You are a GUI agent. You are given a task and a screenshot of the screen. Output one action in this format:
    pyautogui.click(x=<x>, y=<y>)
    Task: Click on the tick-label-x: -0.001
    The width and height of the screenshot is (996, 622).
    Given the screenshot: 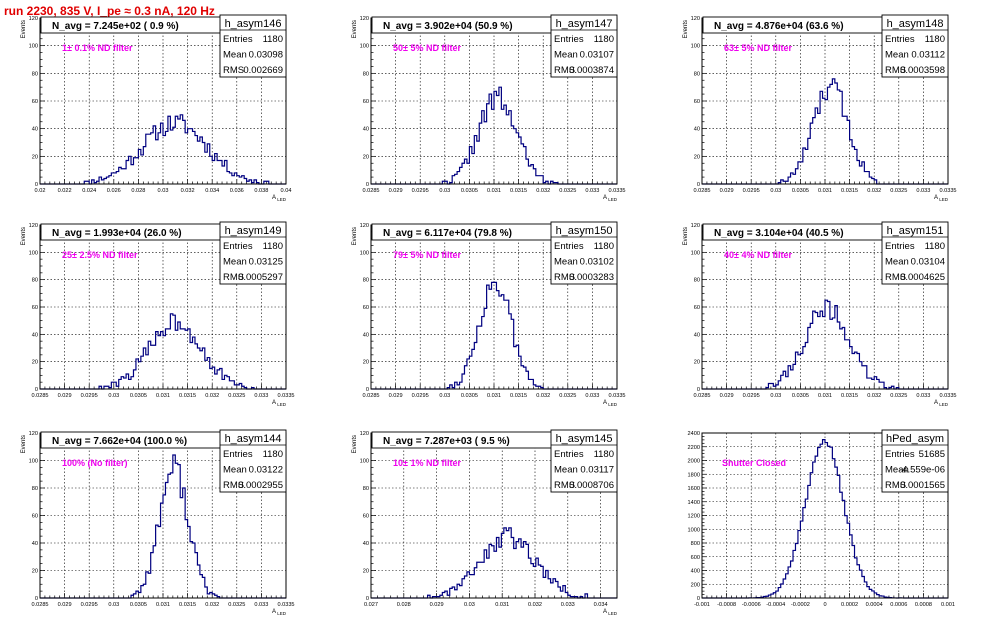 What is the action you would take?
    pyautogui.click(x=702, y=605)
    